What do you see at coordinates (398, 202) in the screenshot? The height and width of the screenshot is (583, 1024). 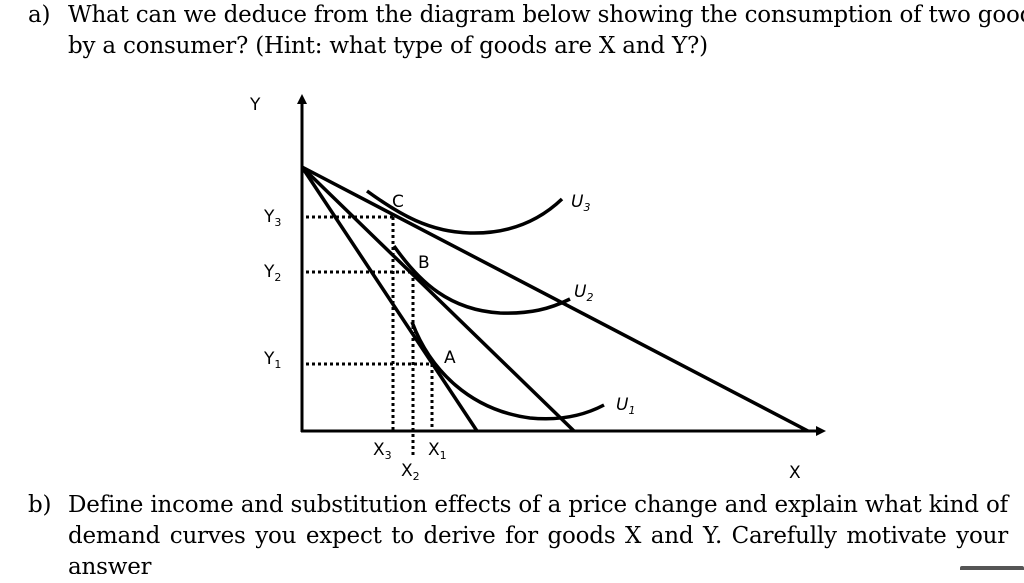 I see `point-c-label: C` at bounding box center [398, 202].